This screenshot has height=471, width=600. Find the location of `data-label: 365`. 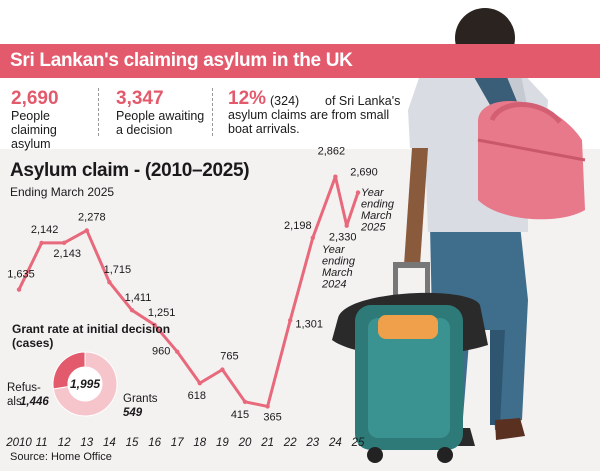

data-label: 365 is located at coordinates (272, 417).